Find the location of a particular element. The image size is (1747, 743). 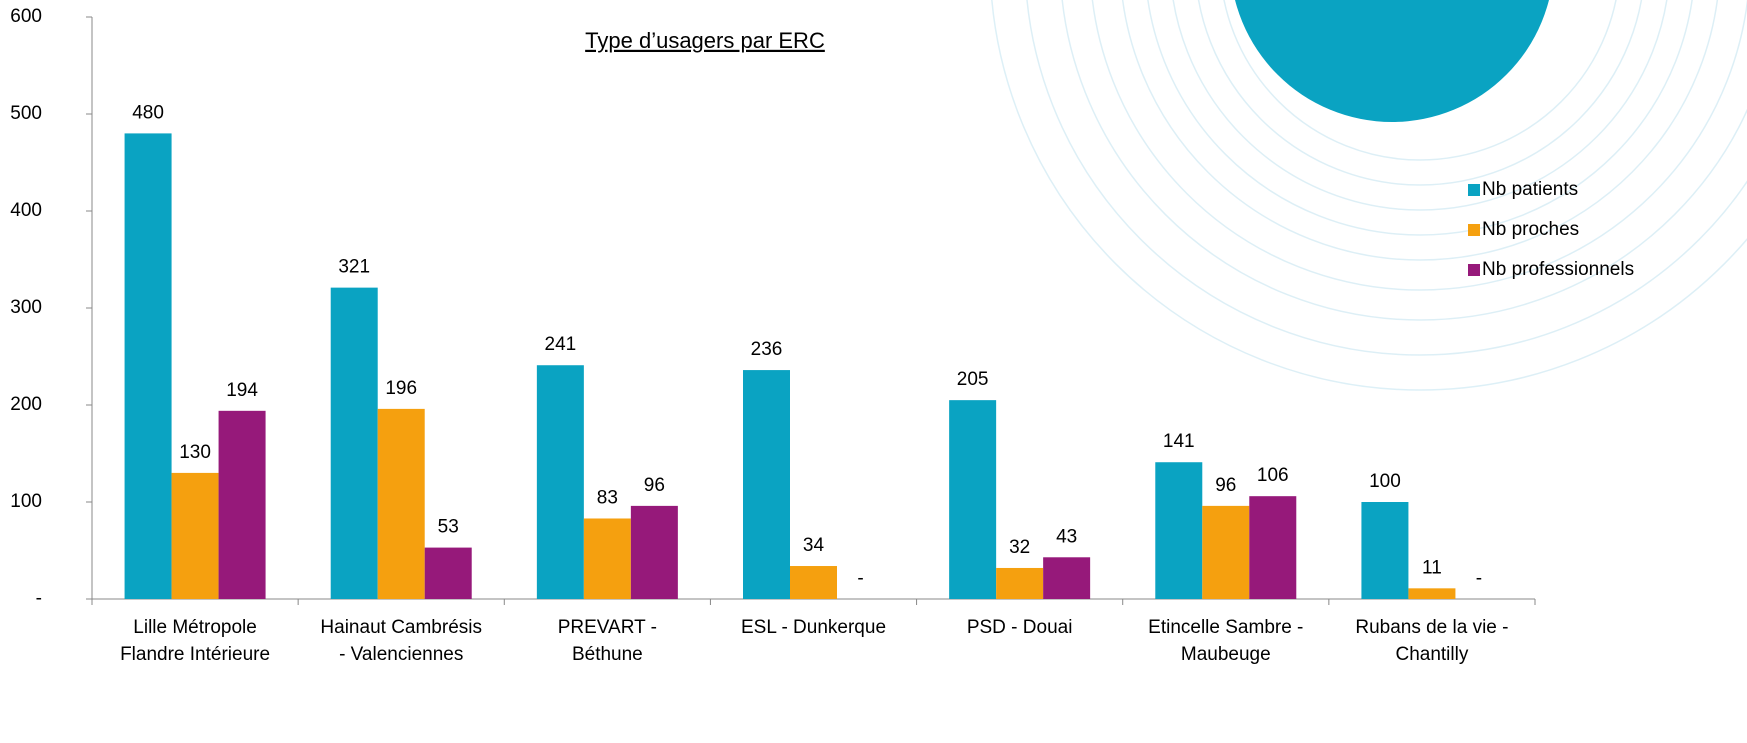

x-tick-label: PSD - Douai is located at coordinates (1020, 627).